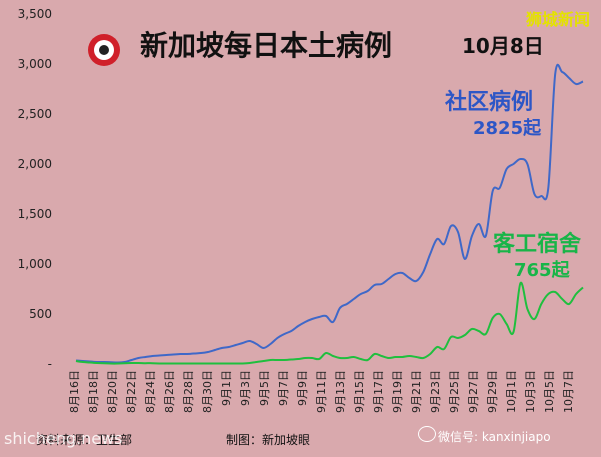 Image resolution: width=601 pixels, height=457 pixels. I want to click on chart-title: 新加坡每日本土病例, so click(266, 45).